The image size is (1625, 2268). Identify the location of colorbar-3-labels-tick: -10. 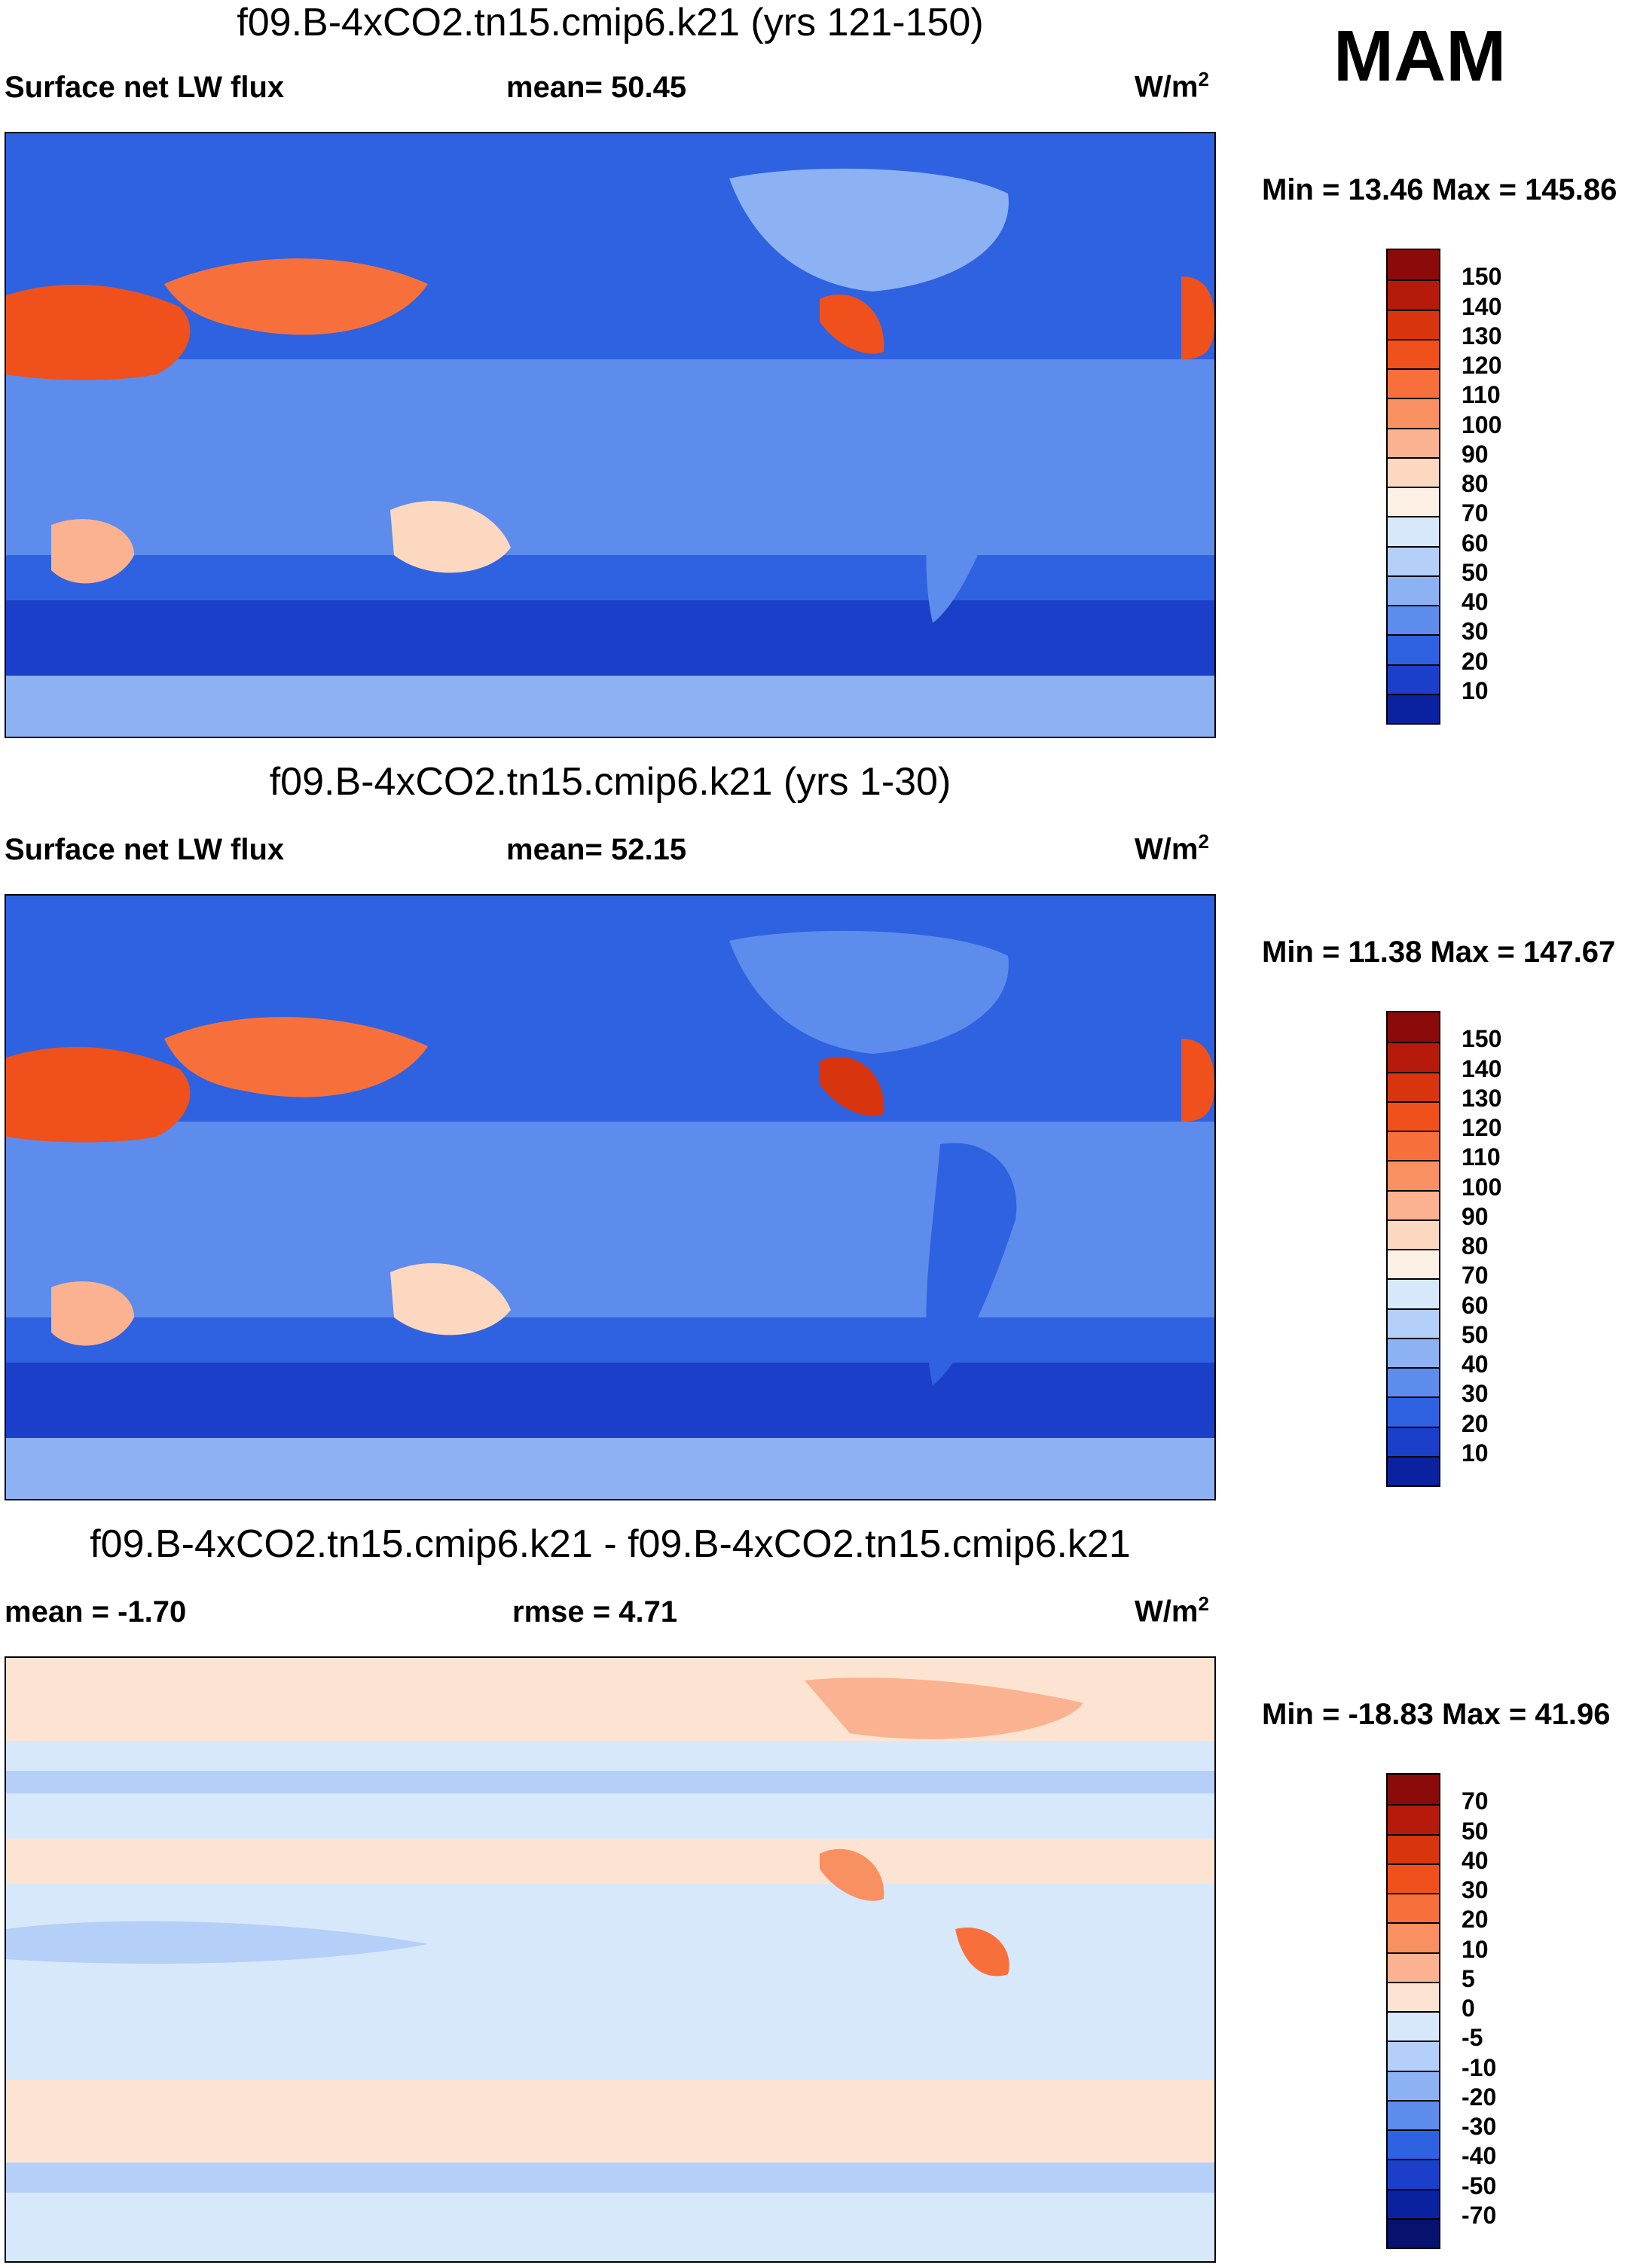
(1479, 2067).